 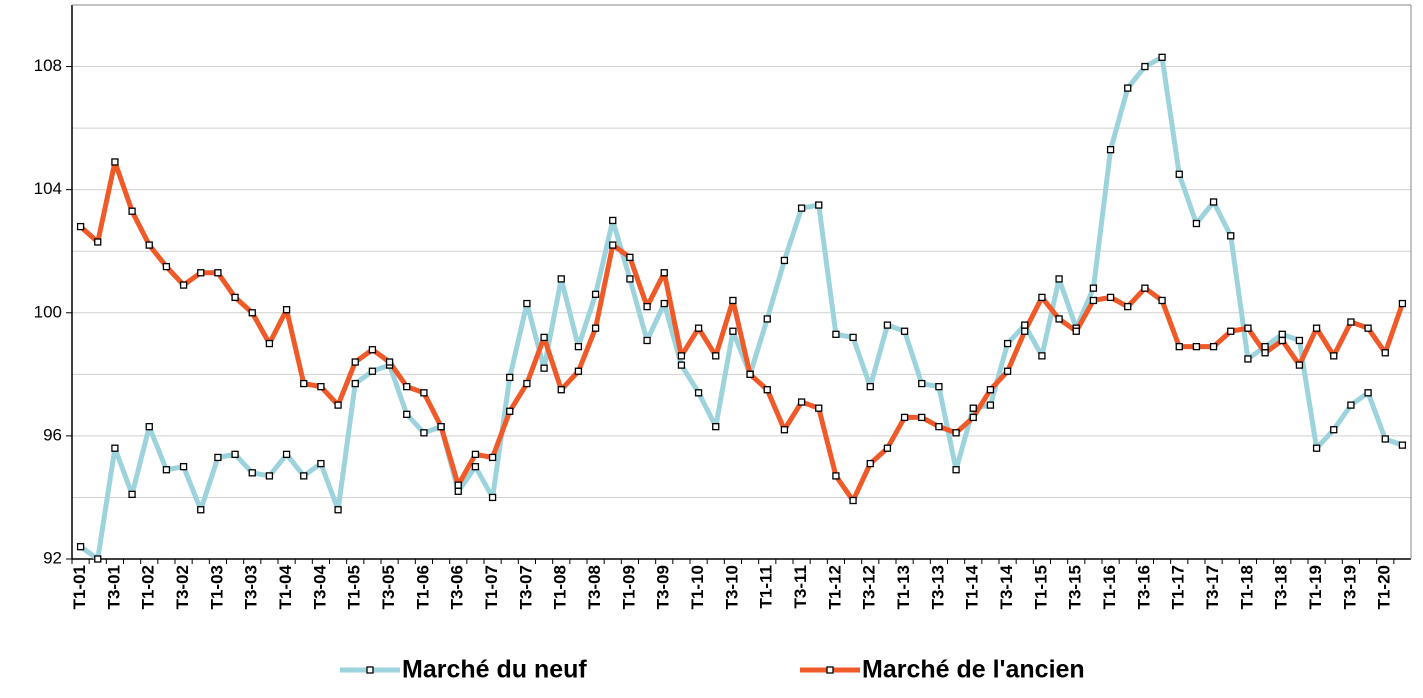 What do you see at coordinates (731, 587) in the screenshot?
I see `x-tick-label: T3-10` at bounding box center [731, 587].